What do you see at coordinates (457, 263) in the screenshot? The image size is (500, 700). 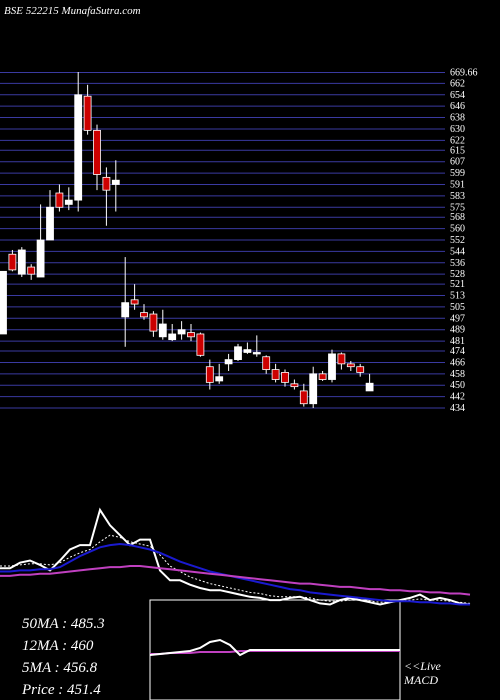 I see `y-tick-label: 536` at bounding box center [457, 263].